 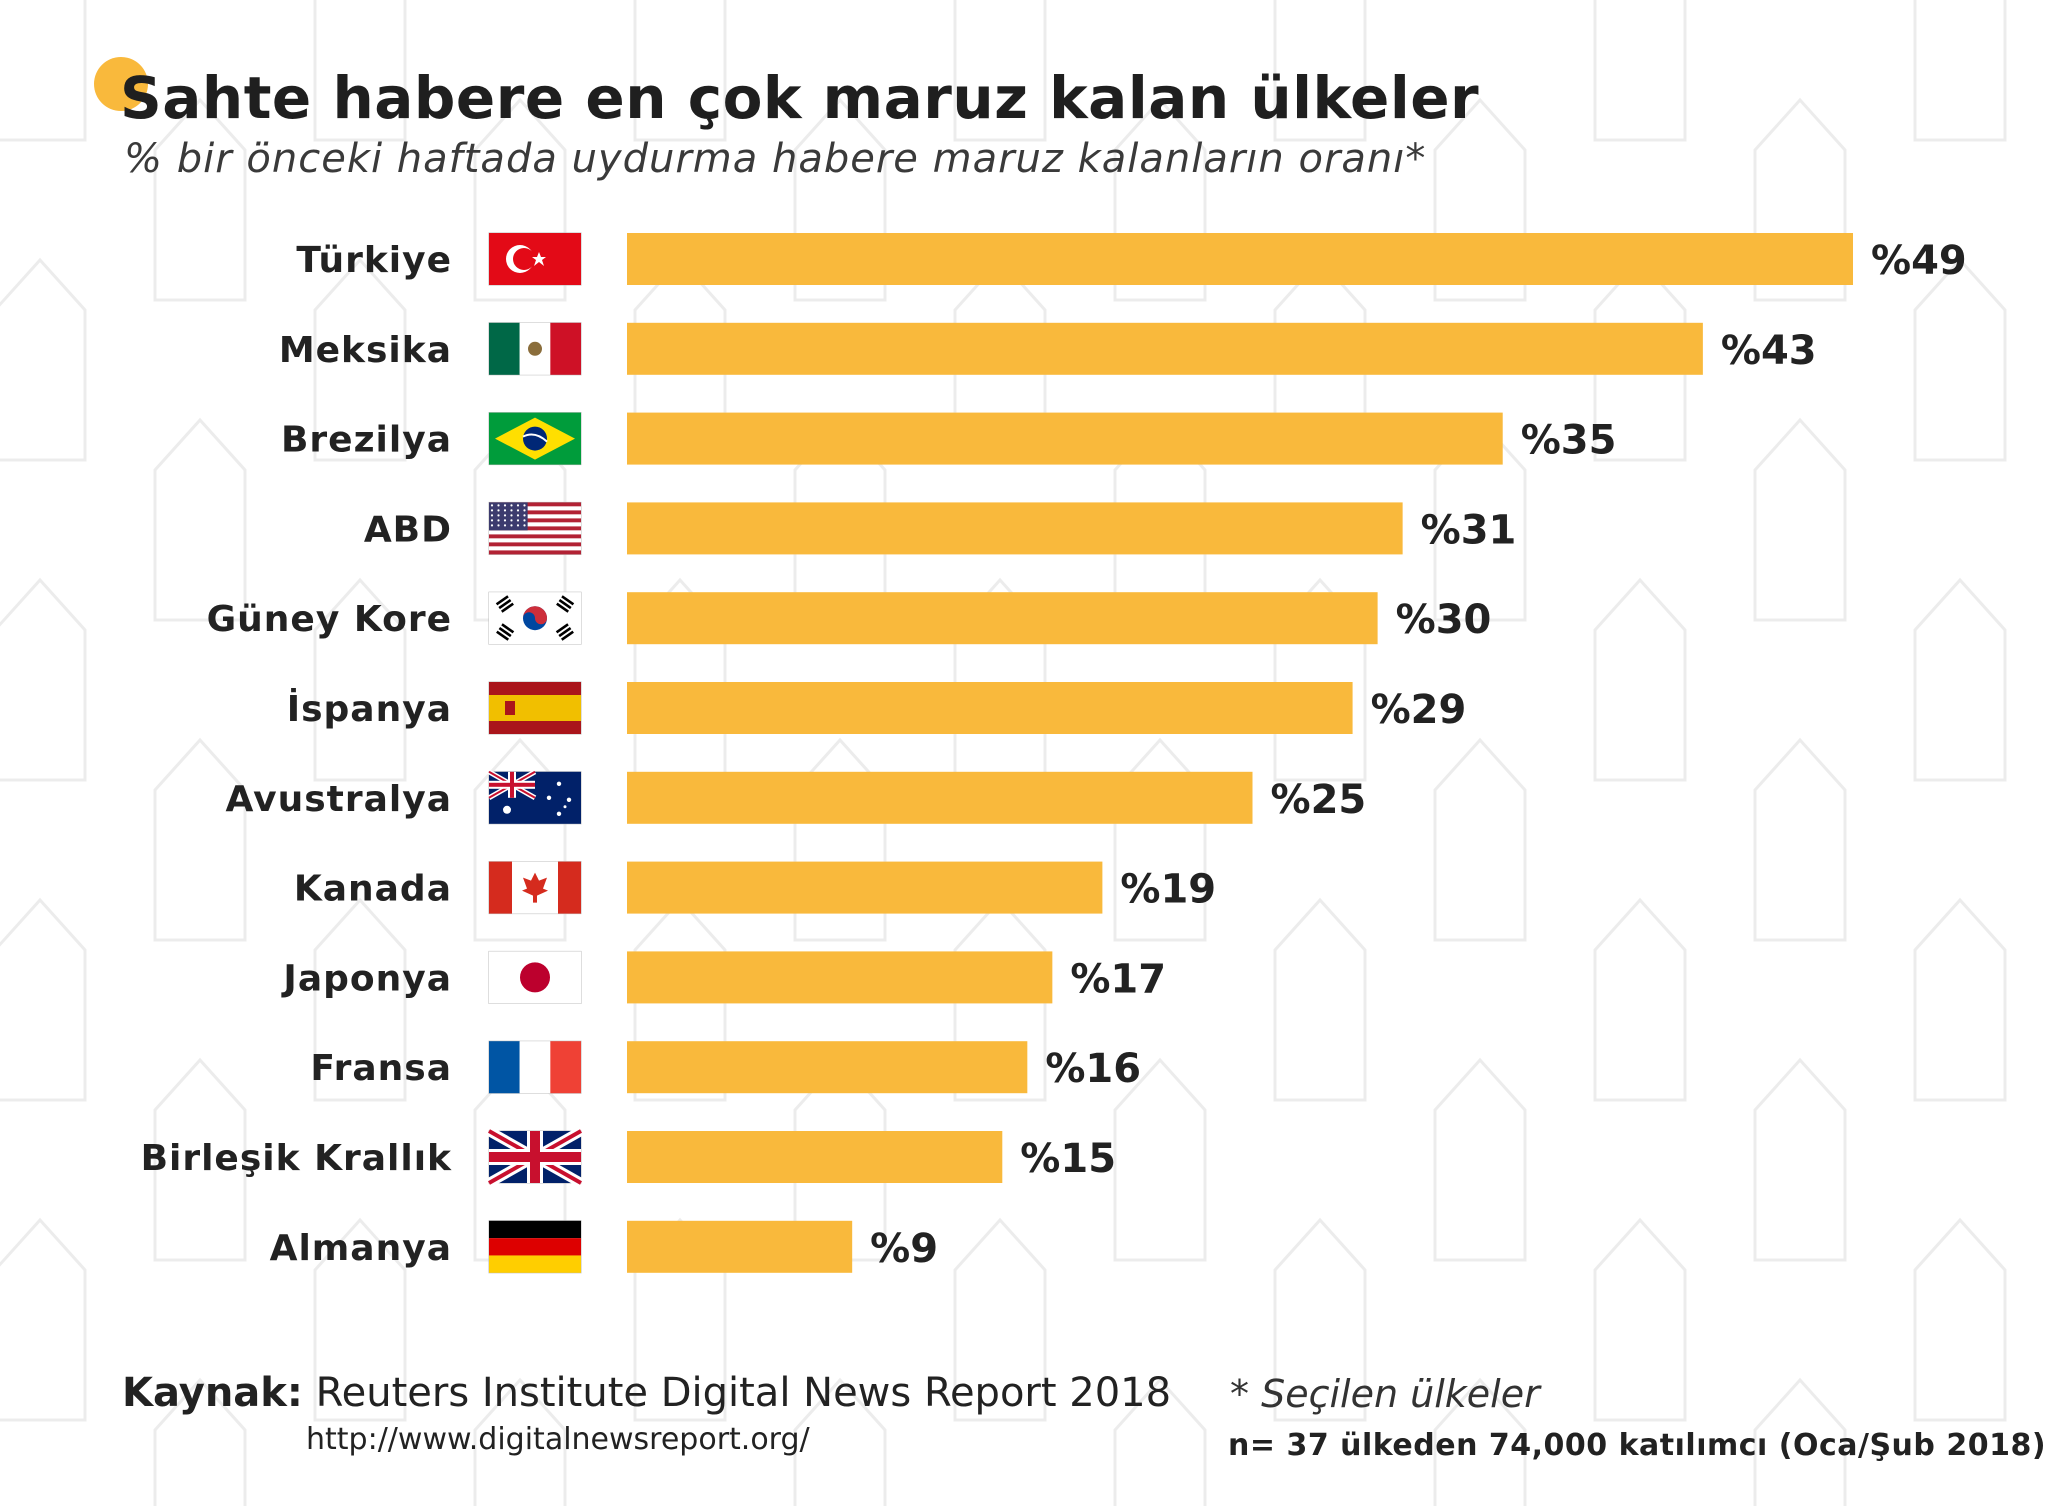 What do you see at coordinates (339, 799) in the screenshot?
I see `category-label: Avustralya` at bounding box center [339, 799].